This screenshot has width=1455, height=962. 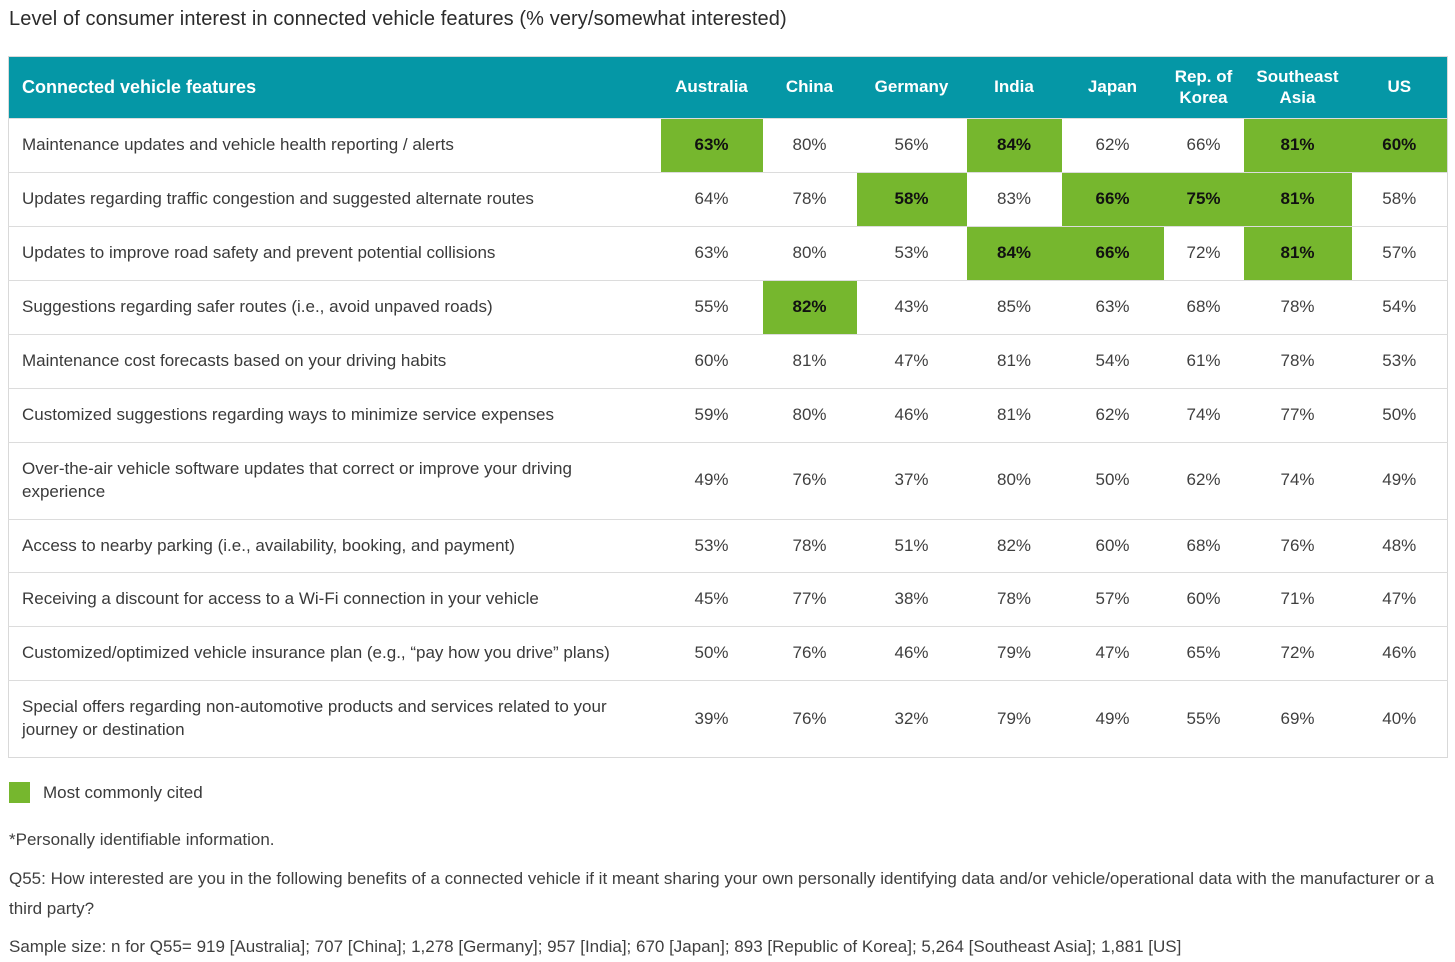 What do you see at coordinates (334, 87) in the screenshot?
I see `feature-column-header: Connected vehicle features` at bounding box center [334, 87].